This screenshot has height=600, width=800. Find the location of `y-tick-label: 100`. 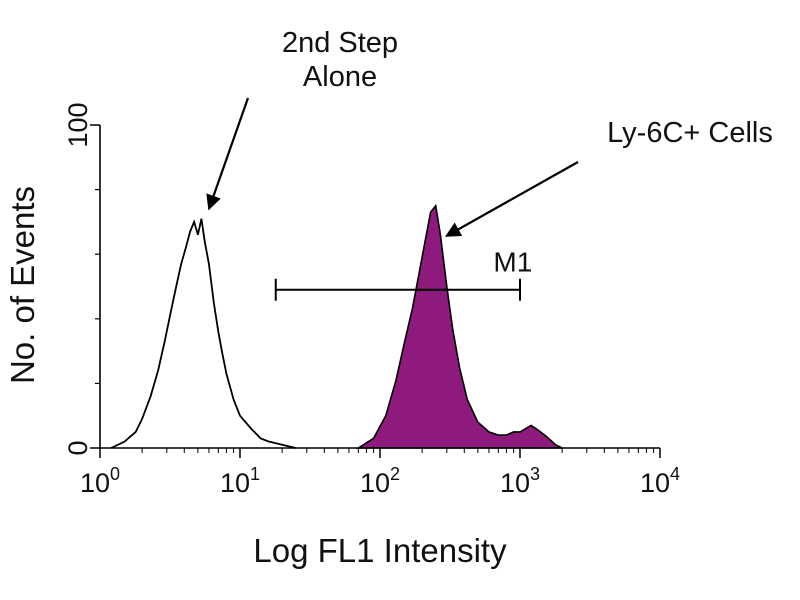

y-tick-label: 100 is located at coordinates (78, 124).